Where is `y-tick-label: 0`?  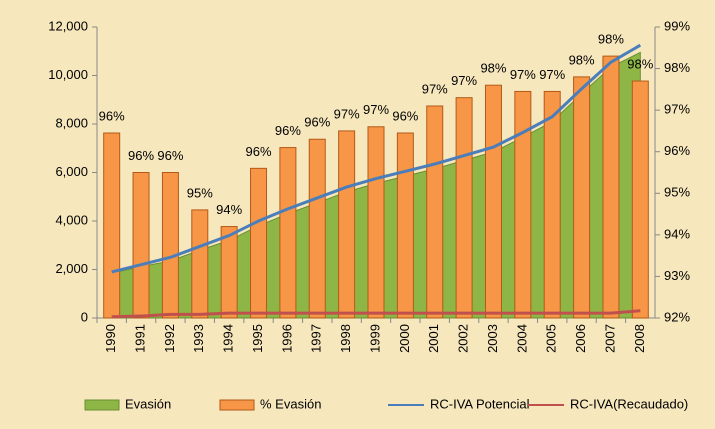 y-tick-label: 0 is located at coordinates (84, 316).